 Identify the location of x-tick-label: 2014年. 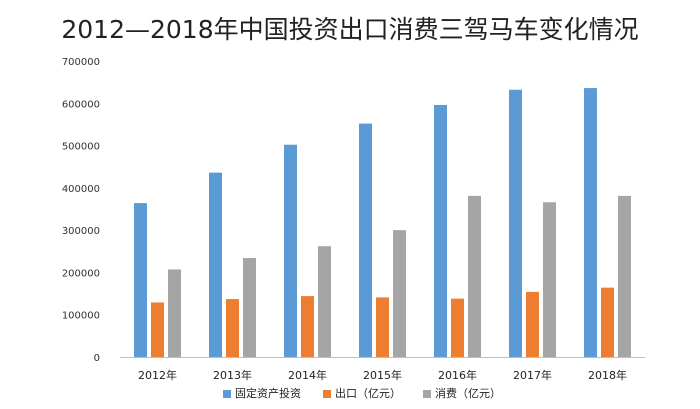
(307, 375).